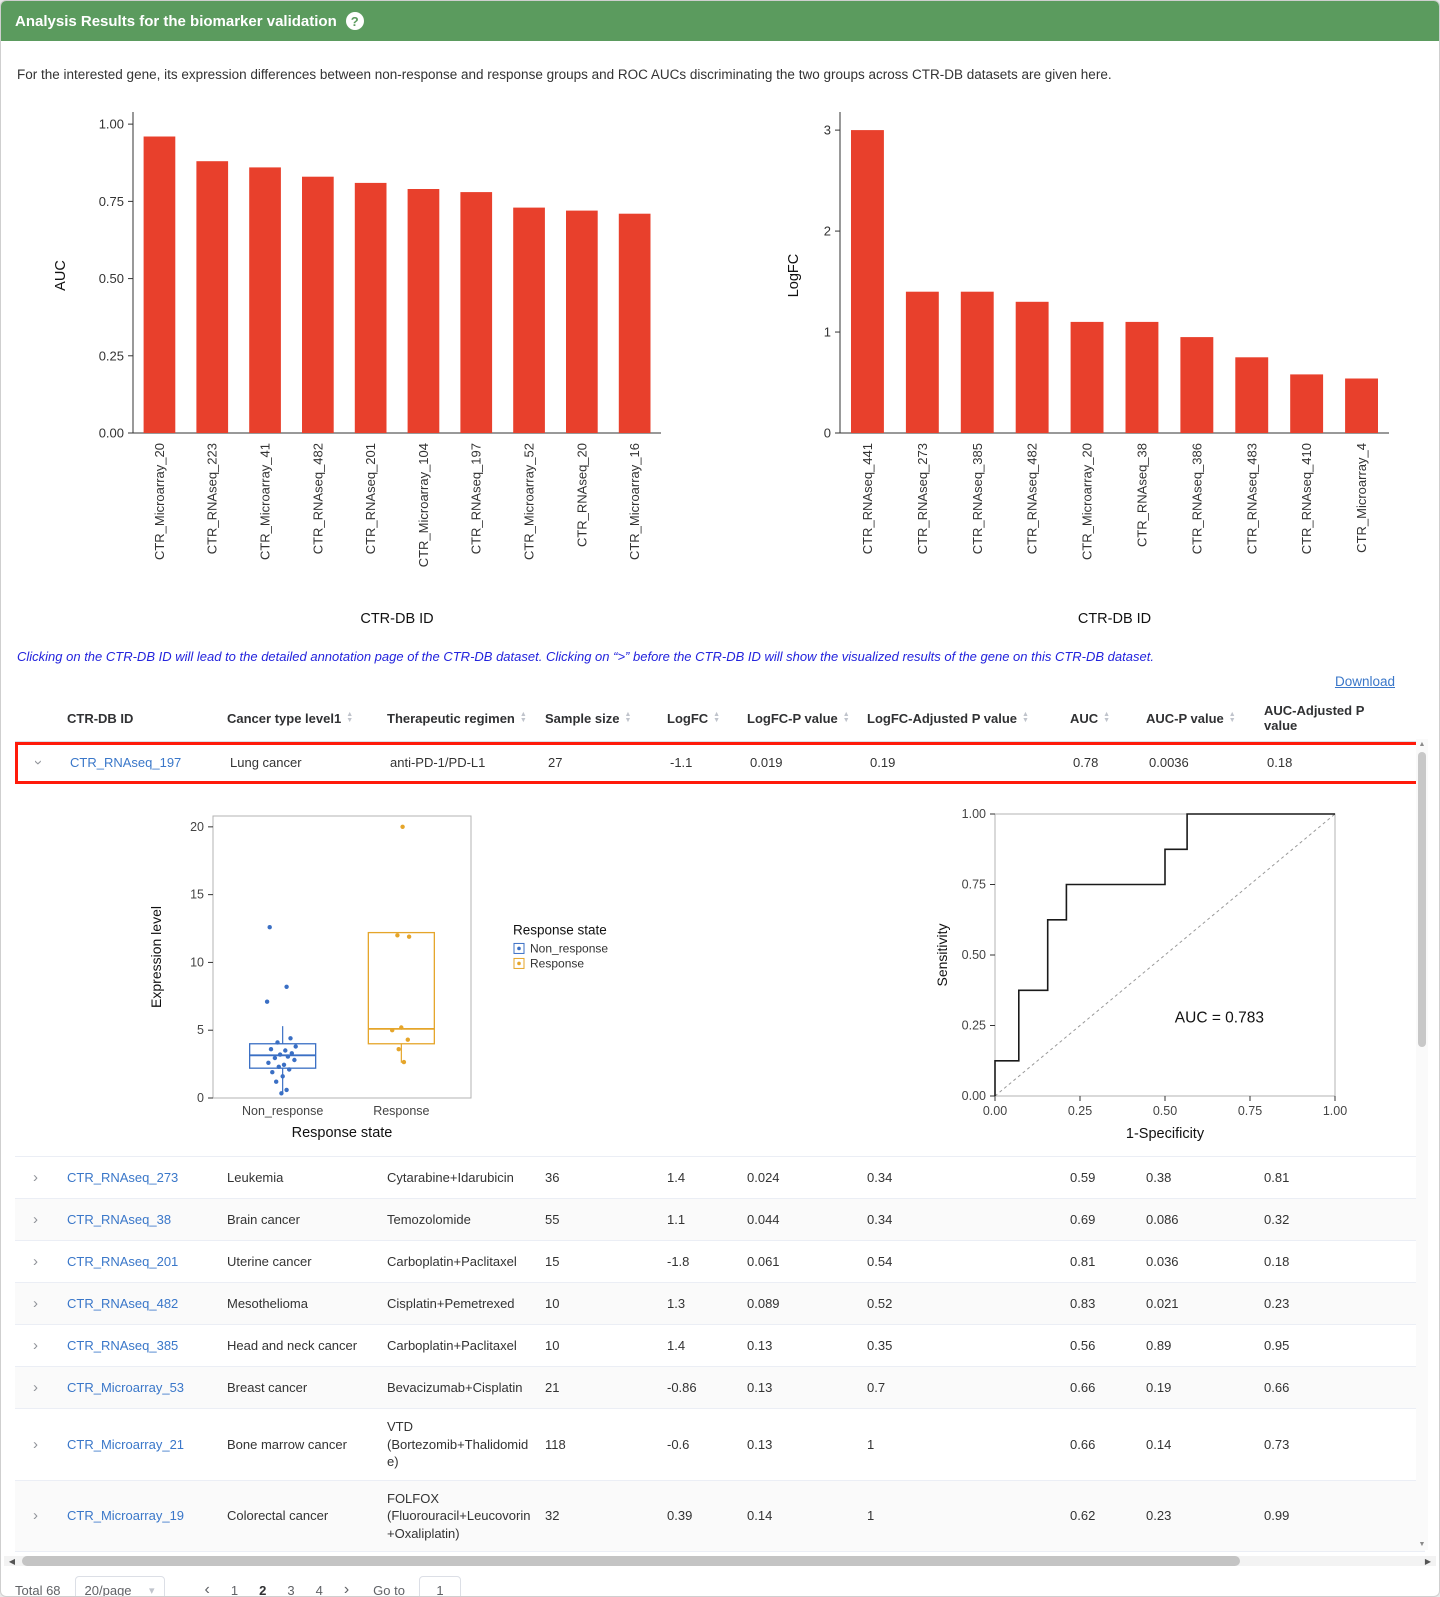  I want to click on cell-auc: 0.81, so click(1083, 1261).